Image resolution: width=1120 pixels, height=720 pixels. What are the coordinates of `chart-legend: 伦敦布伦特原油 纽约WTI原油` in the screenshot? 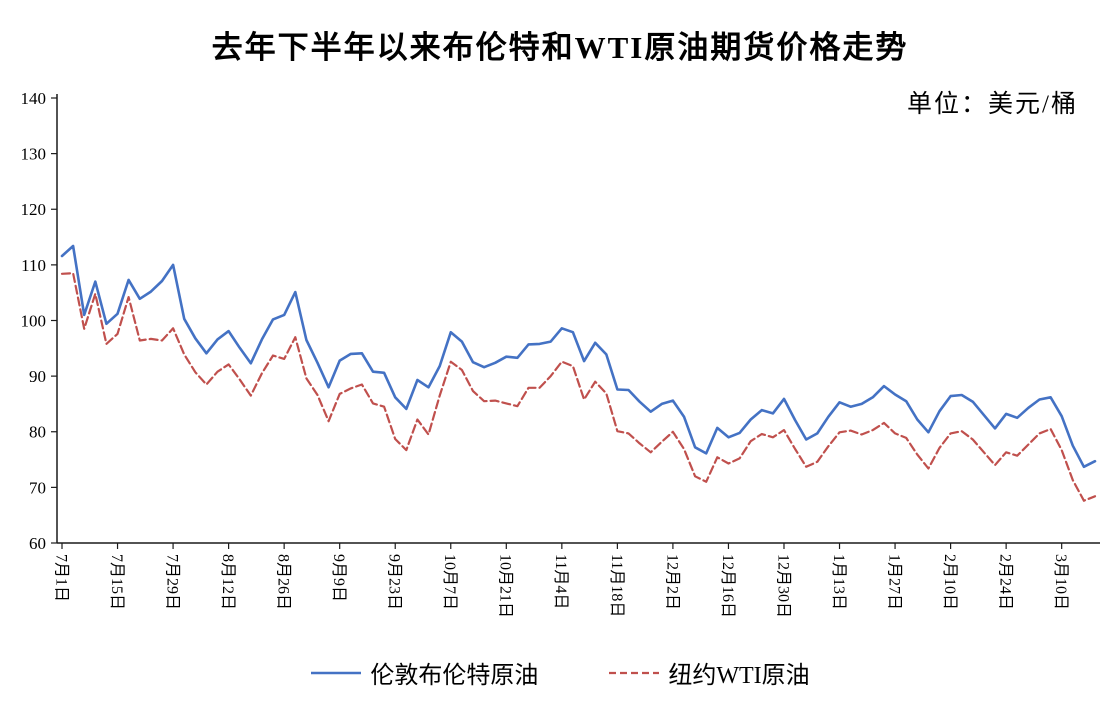 It's located at (560, 672).